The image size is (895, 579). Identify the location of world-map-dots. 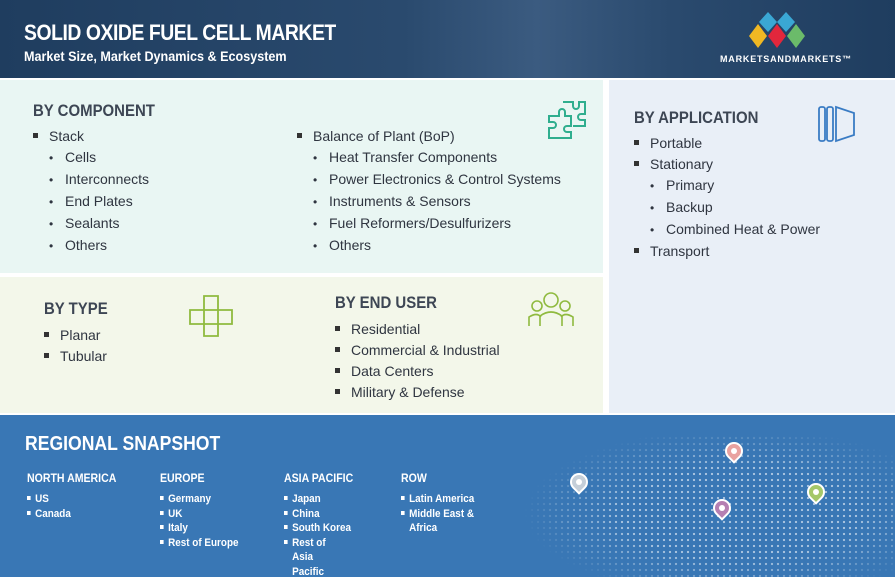
(700, 506).